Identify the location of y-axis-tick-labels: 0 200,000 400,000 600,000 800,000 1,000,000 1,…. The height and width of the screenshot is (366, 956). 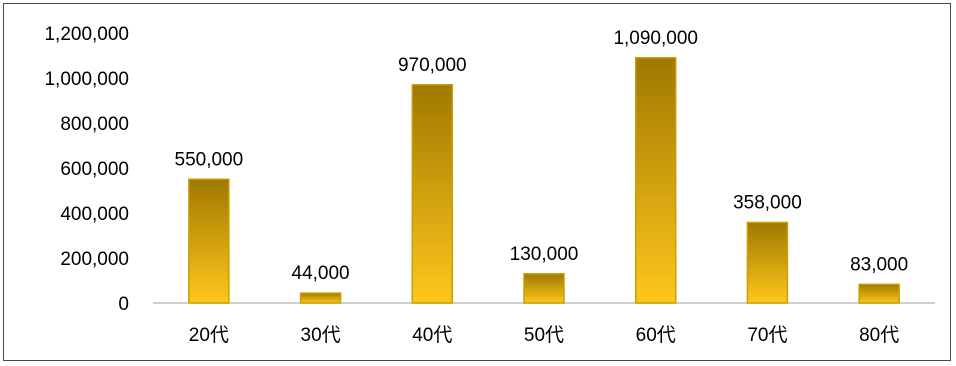
(86, 169).